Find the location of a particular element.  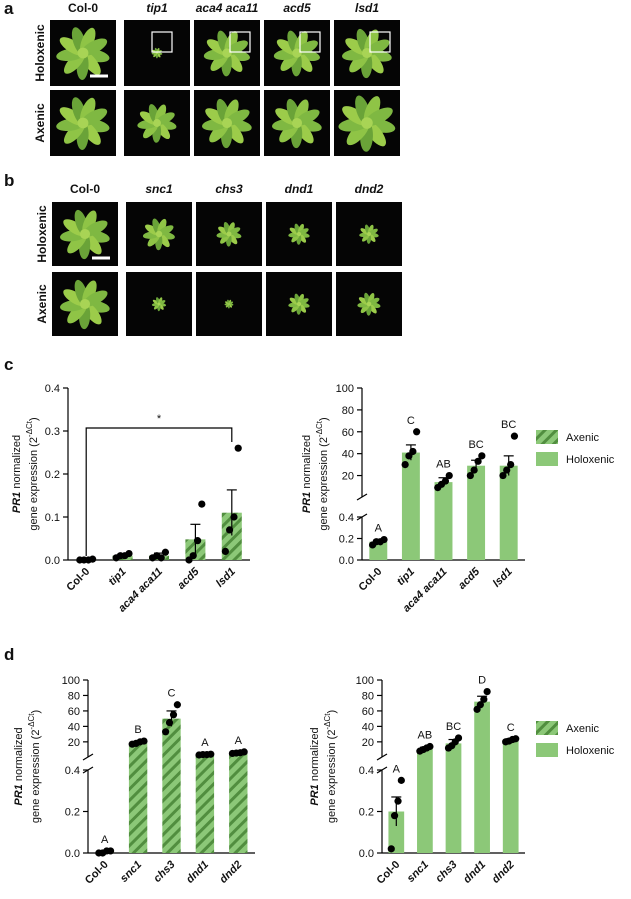

y-tick-label: 0.1 is located at coordinates (52, 518).